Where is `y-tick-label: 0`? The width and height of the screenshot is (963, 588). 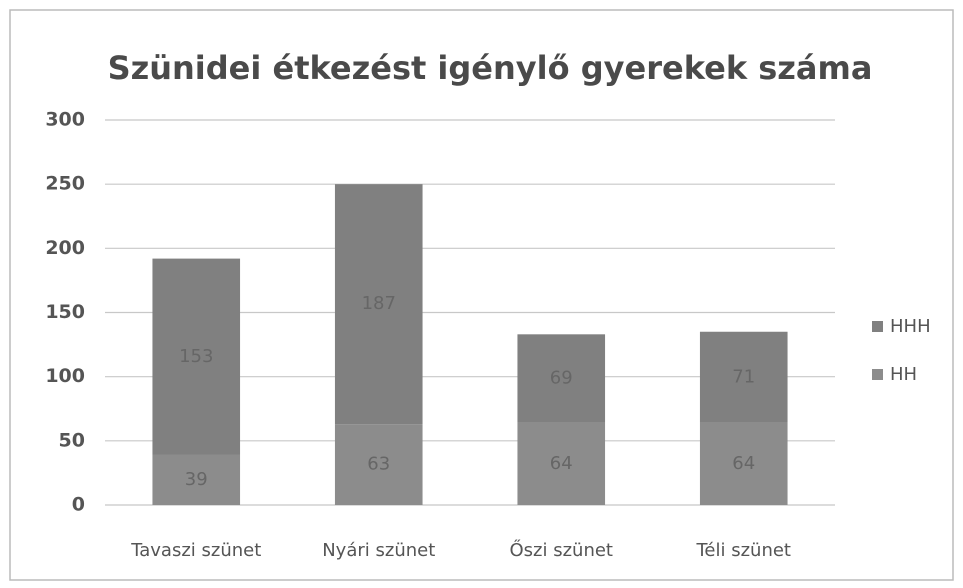
y-tick-label: 0 is located at coordinates (78, 505).